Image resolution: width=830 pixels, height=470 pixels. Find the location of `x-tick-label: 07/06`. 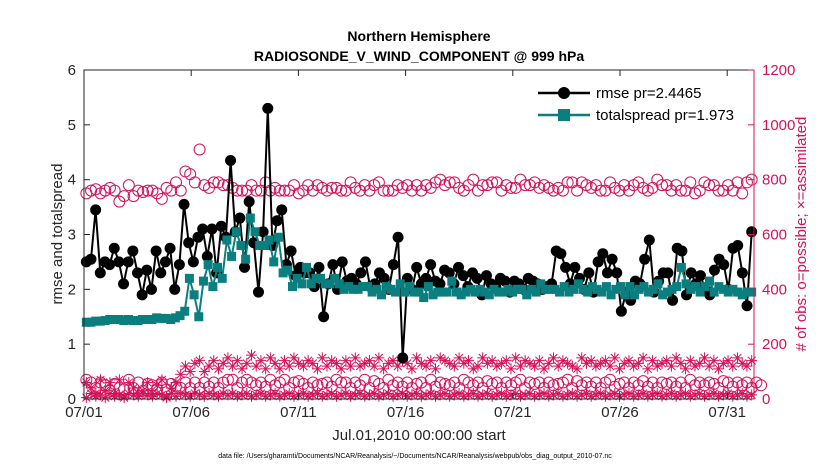

x-tick-label: 07/06 is located at coordinates (191, 412).